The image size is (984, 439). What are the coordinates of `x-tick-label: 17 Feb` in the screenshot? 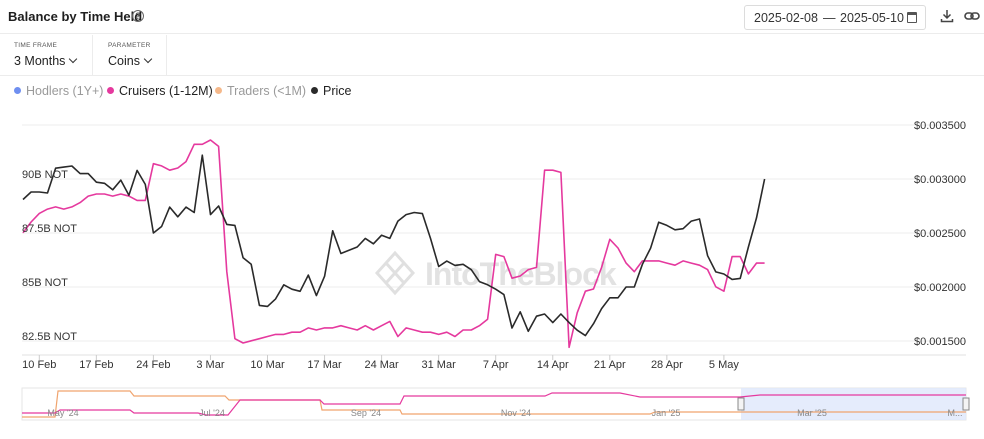 It's located at (96, 365).